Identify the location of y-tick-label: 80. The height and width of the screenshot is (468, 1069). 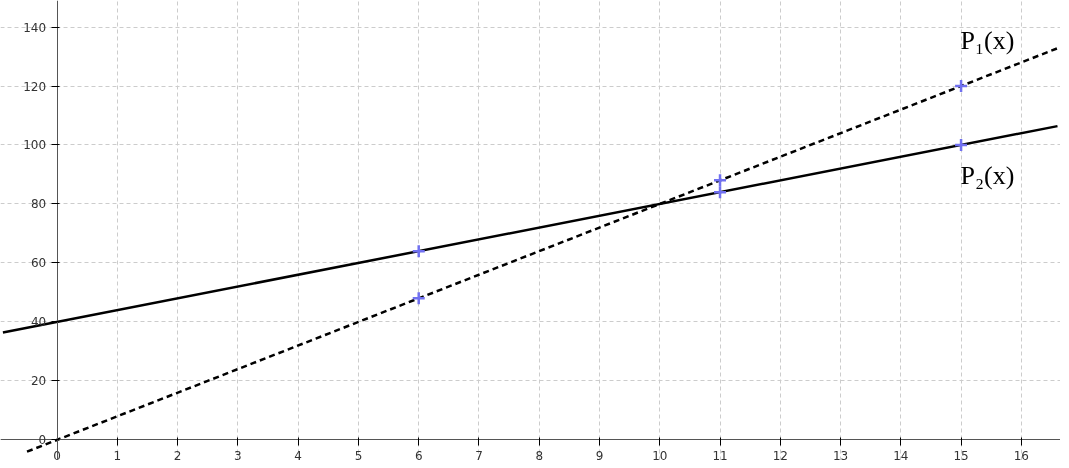
(38, 204).